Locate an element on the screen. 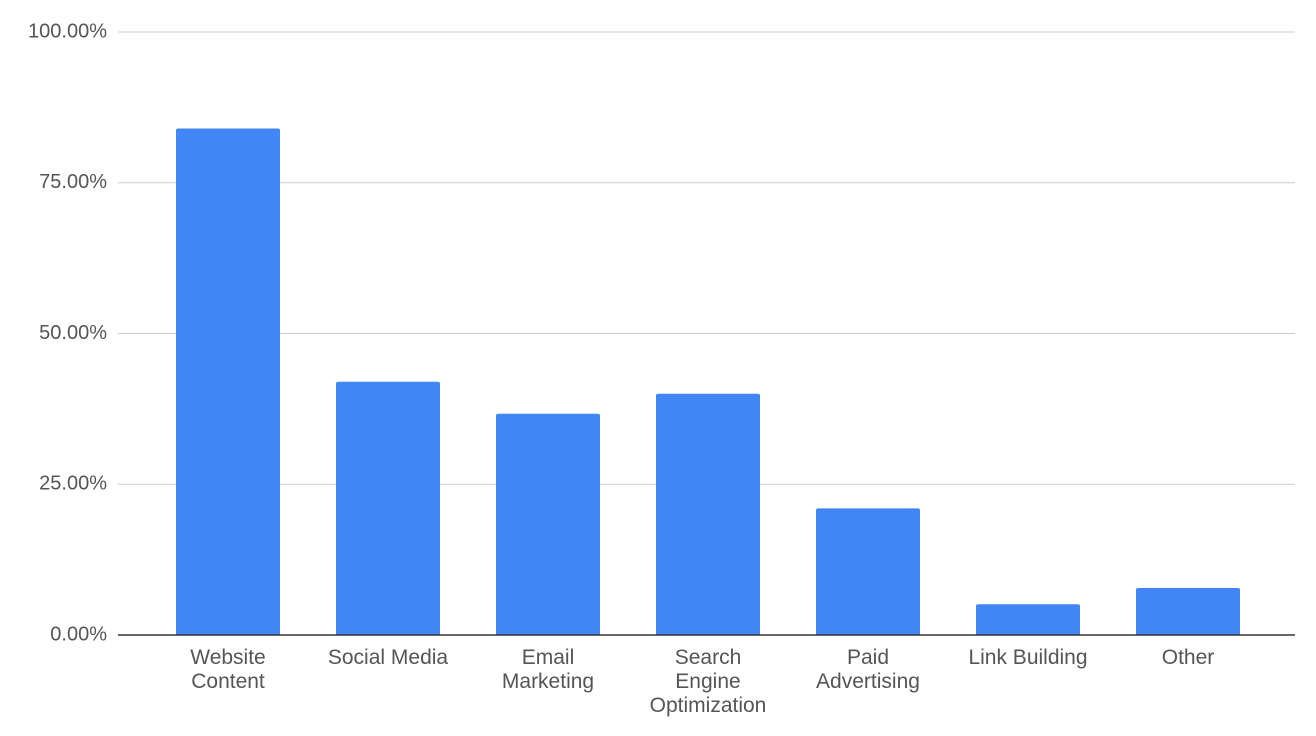  x-tick-label: Paid Advertising is located at coordinates (868, 669).